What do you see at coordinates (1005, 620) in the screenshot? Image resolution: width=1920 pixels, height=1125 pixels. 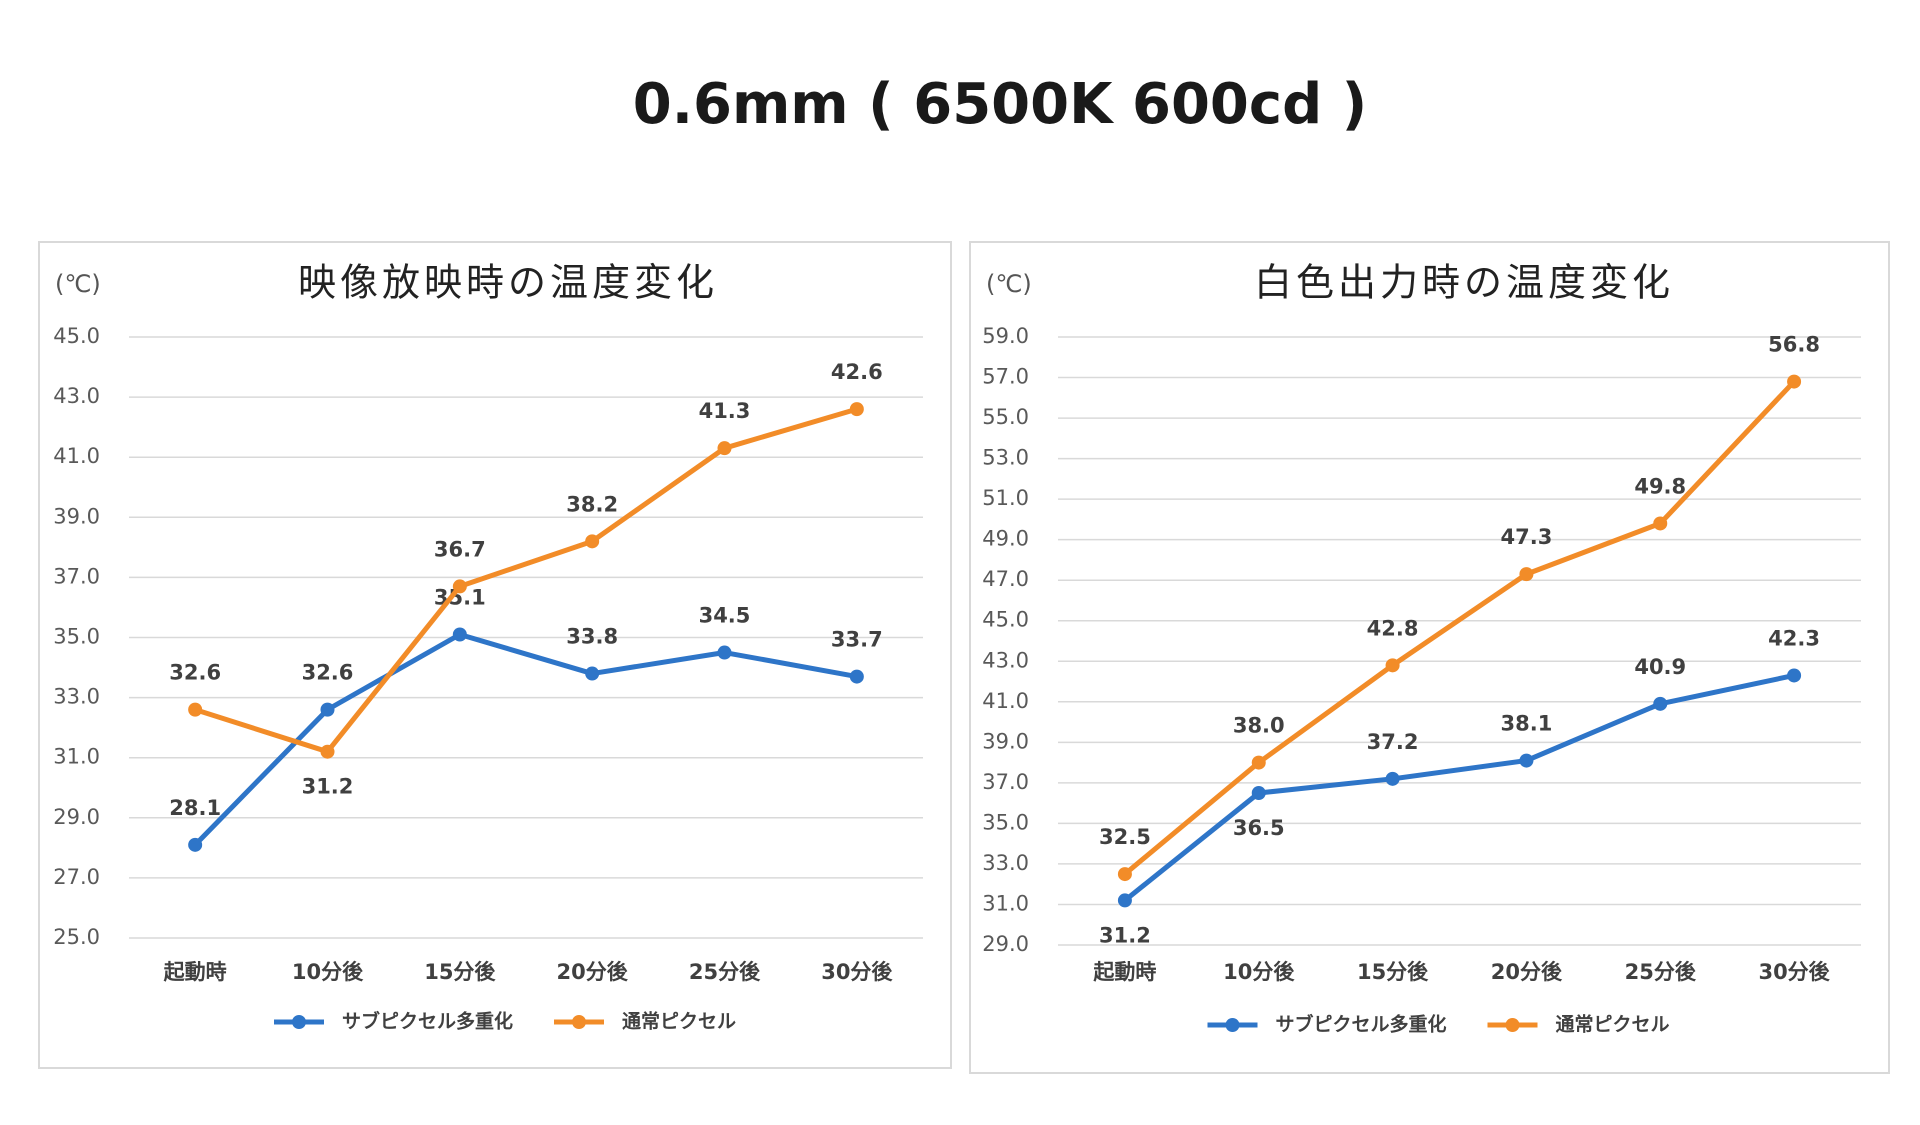 I see `y-tick-label: 45.0` at bounding box center [1005, 620].